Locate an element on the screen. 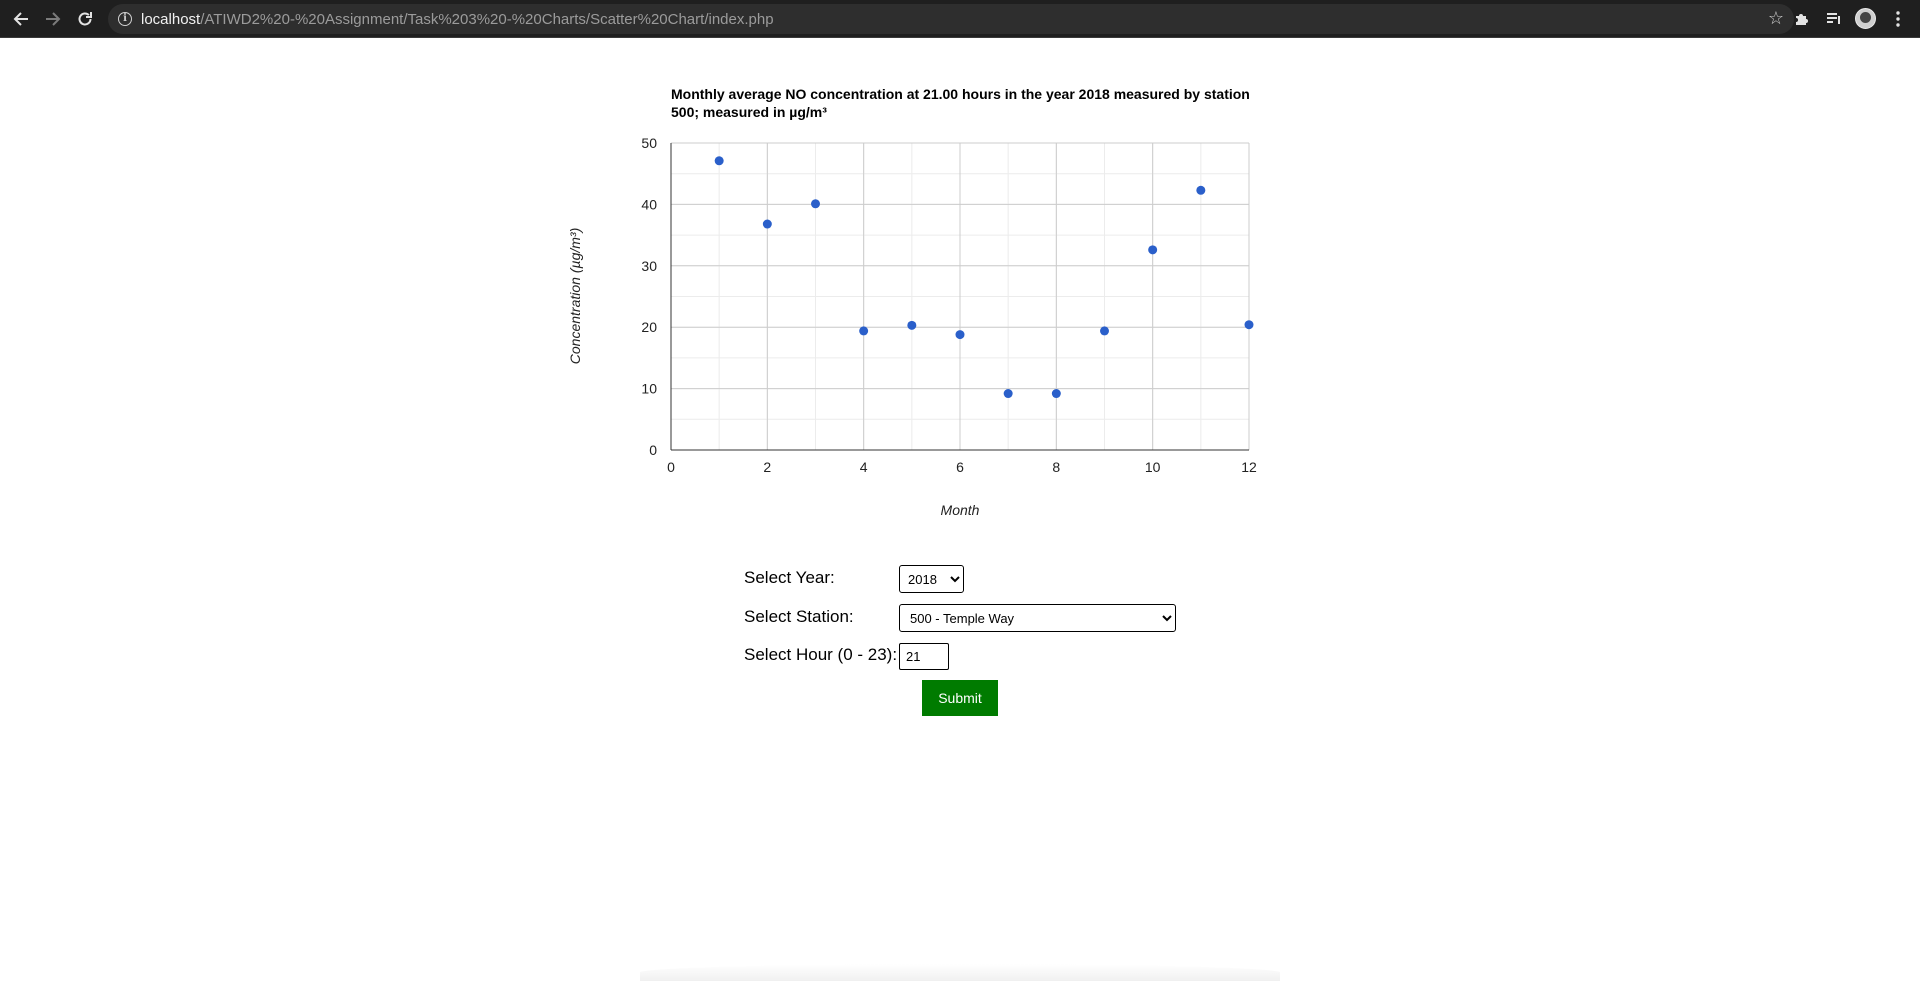 Image resolution: width=1920 pixels, height=981 pixels. x-axis-title: Month is located at coordinates (960, 510).